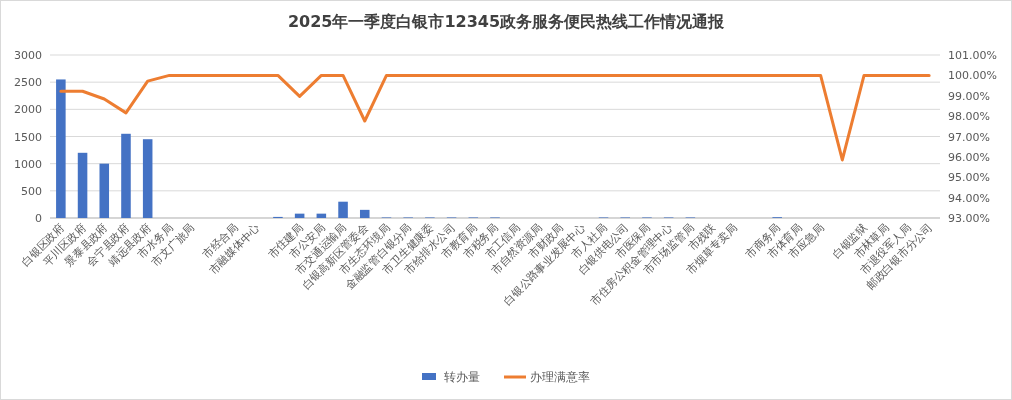 The width and height of the screenshot is (1012, 400). I want to click on y-tick-label: 2500, so click(28, 83).